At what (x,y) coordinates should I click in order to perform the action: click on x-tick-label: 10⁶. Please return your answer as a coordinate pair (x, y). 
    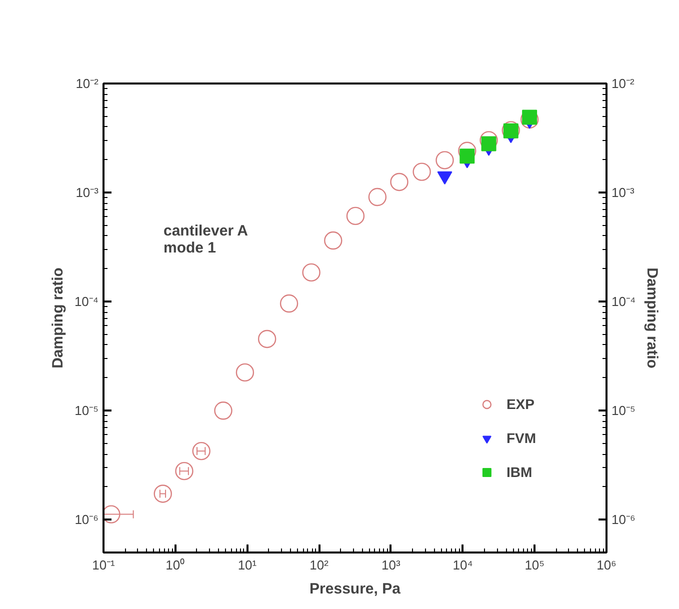
    Looking at the image, I should click on (606, 565).